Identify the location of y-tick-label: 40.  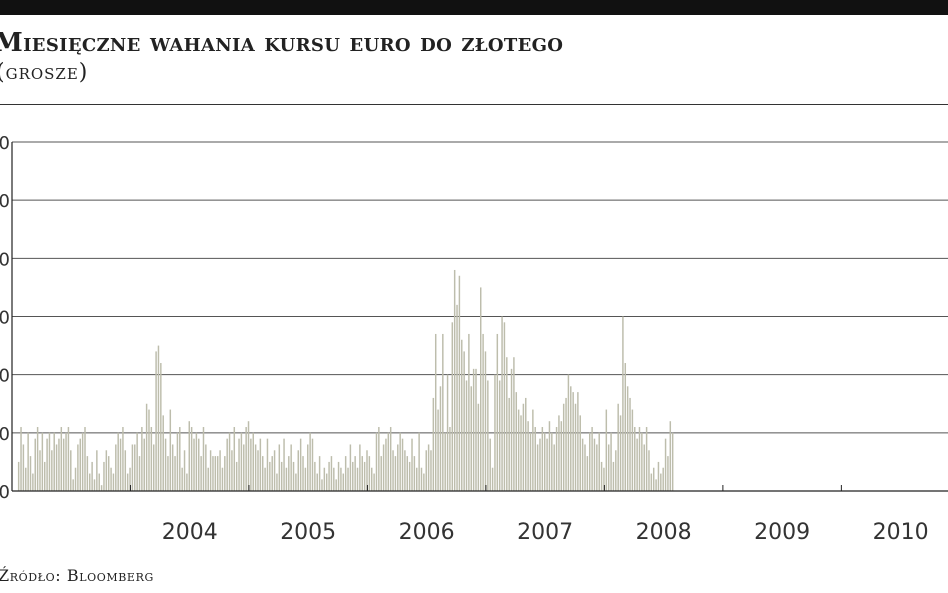
(5, 259).